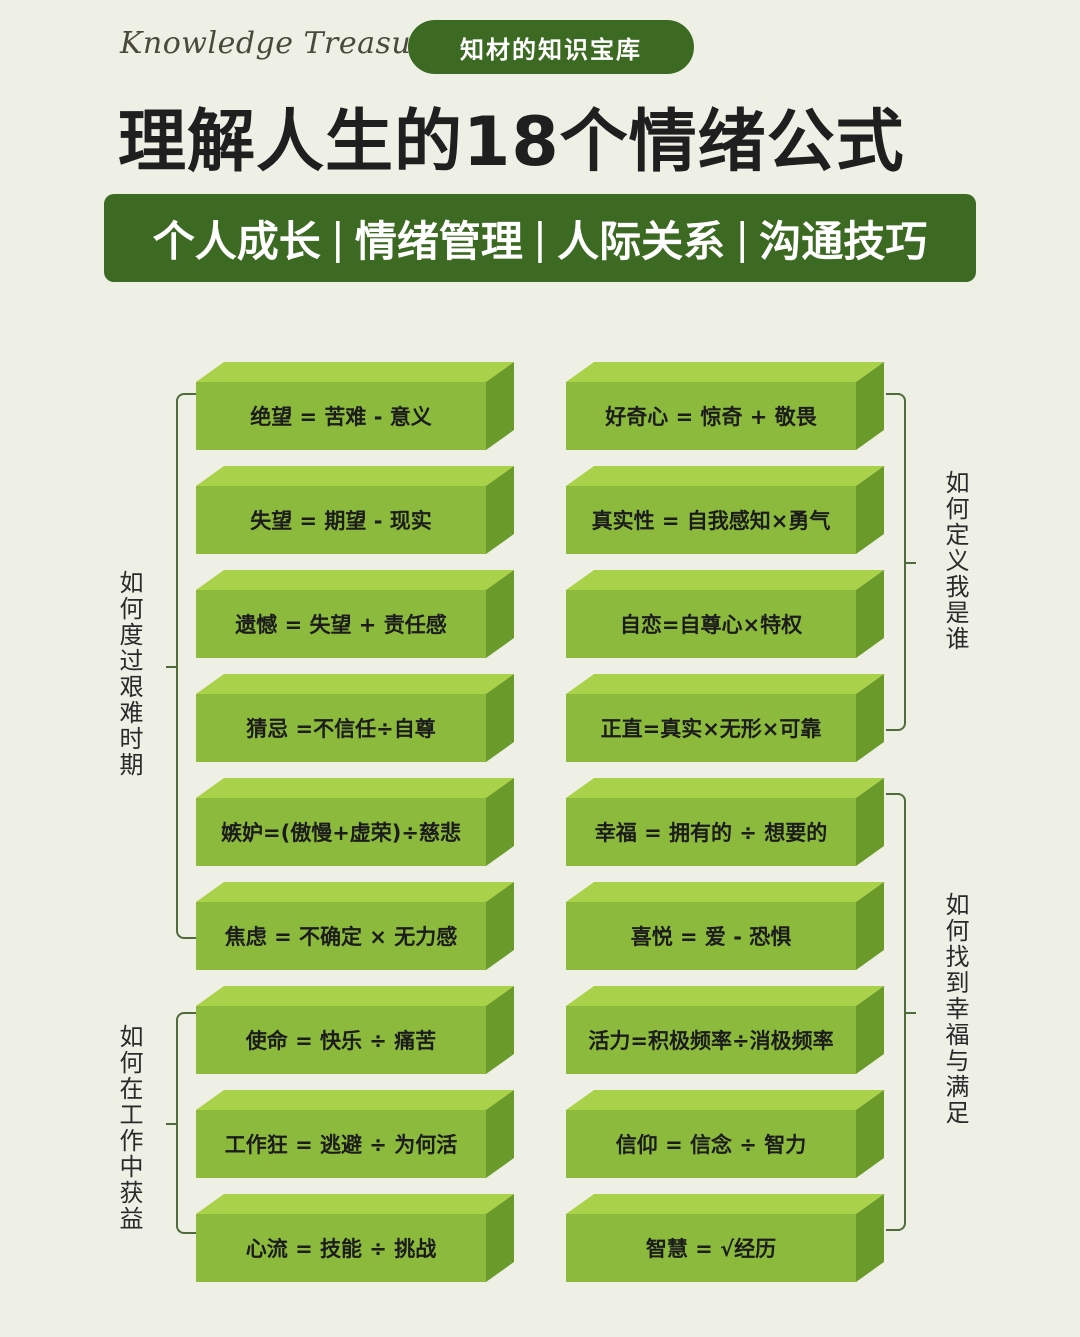 The height and width of the screenshot is (1337, 1080). I want to click on bracket-hard-times, so click(181, 666).